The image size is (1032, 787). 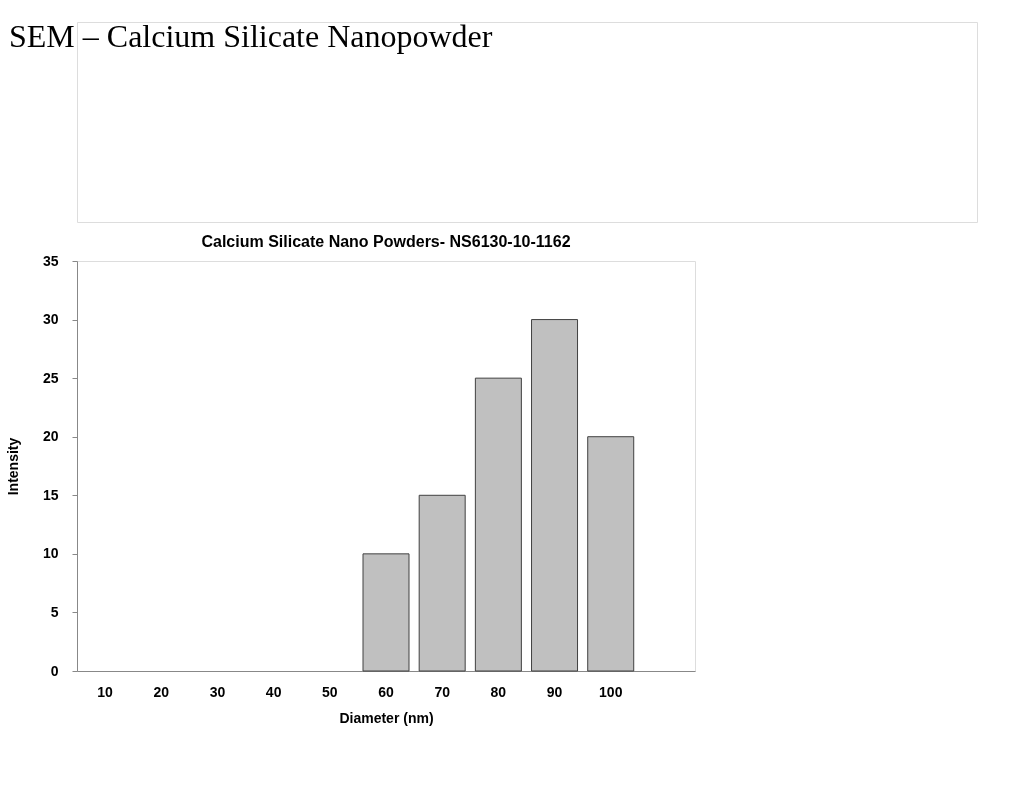 What do you see at coordinates (498, 691) in the screenshot?
I see `x-tick-label: 80` at bounding box center [498, 691].